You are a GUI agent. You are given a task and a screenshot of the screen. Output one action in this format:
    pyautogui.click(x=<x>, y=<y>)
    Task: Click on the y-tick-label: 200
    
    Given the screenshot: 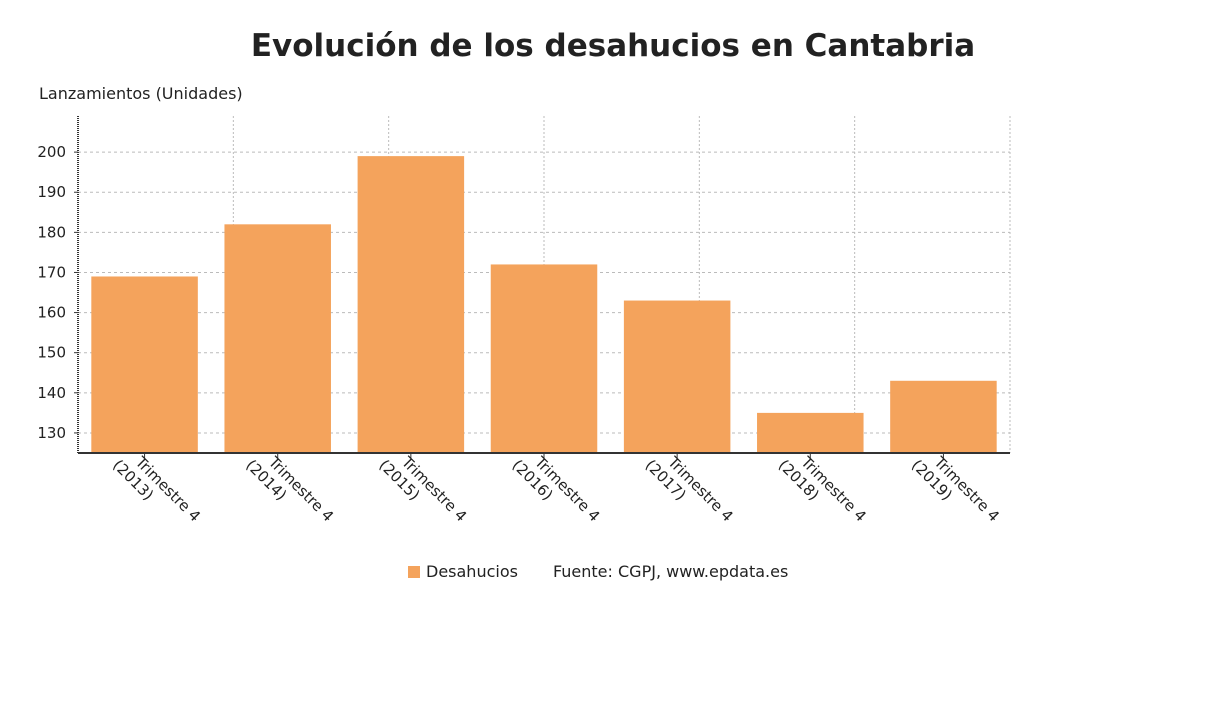 What is the action you would take?
    pyautogui.click(x=51, y=152)
    